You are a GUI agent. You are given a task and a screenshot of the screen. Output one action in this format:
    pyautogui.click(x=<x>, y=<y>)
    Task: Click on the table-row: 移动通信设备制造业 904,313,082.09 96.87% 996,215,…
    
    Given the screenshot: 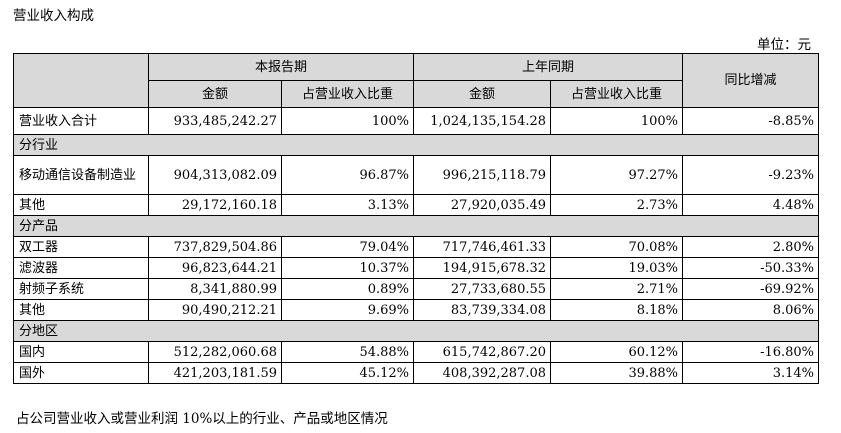 What is the action you would take?
    pyautogui.click(x=416, y=175)
    